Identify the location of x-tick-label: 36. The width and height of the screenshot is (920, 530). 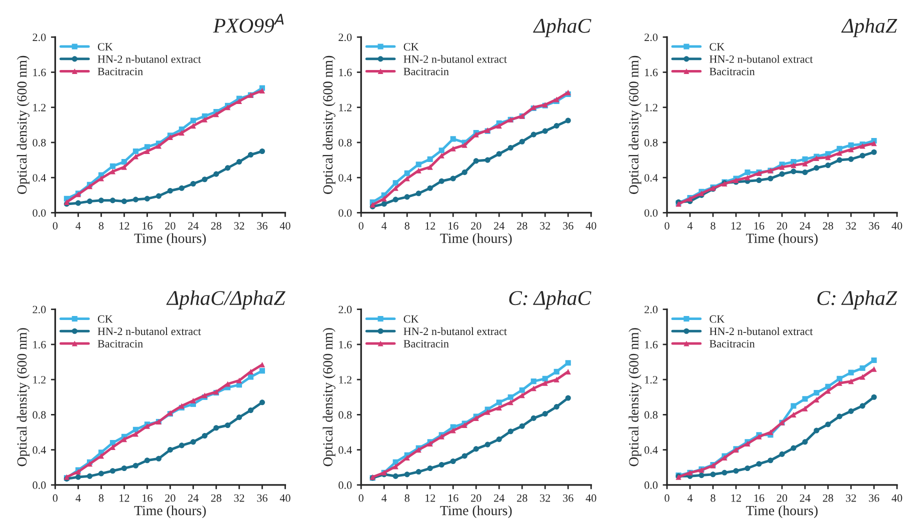
(874, 498).